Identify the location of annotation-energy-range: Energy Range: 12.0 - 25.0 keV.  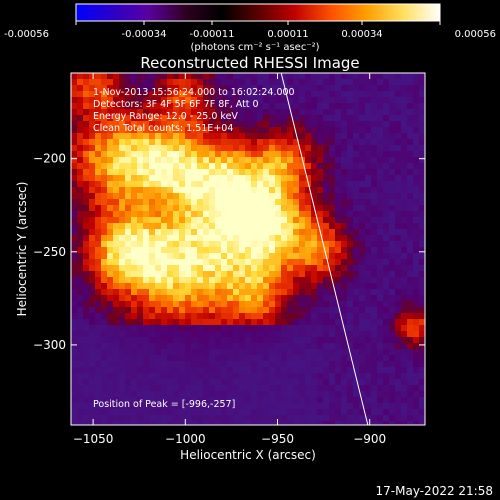
(165, 116).